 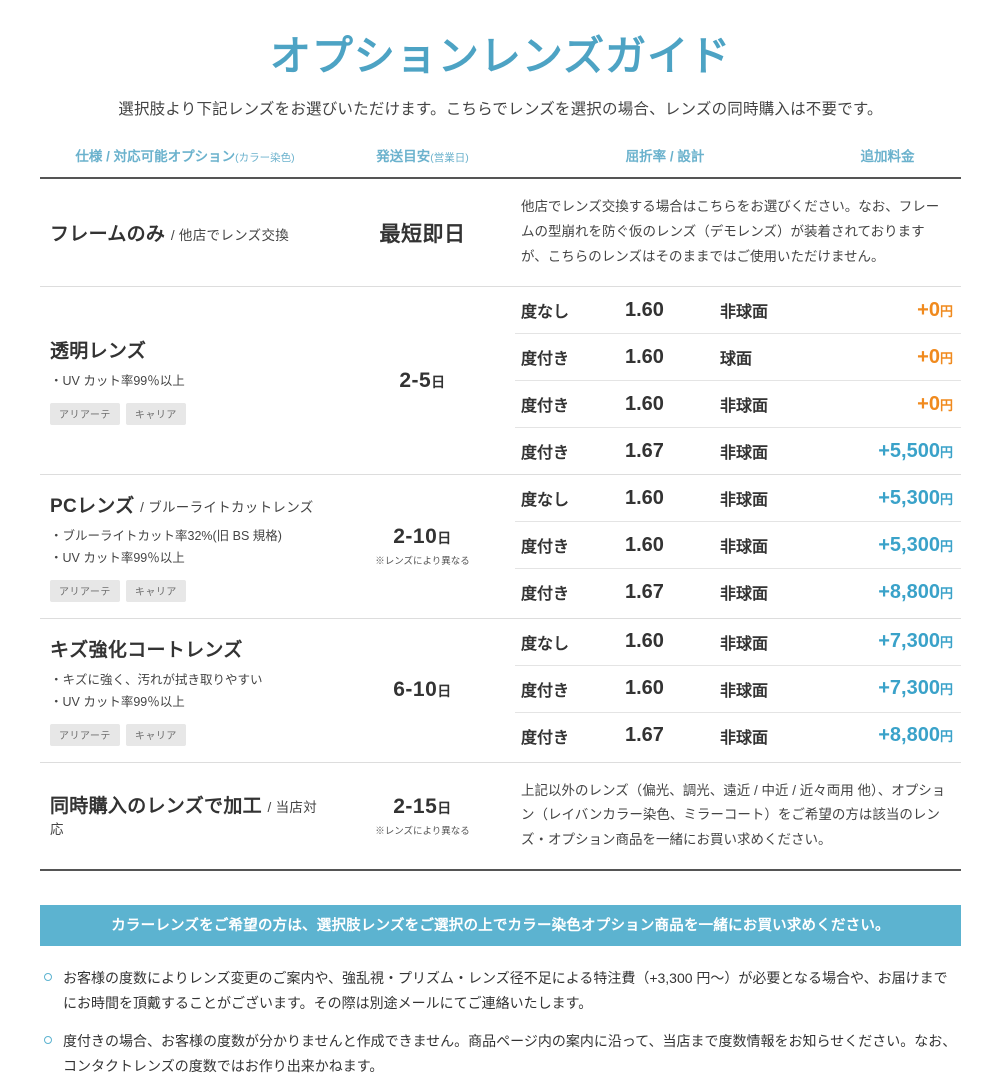 I want to click on lens-option-row: 度なし 1.60 非球面 +0円, so click(x=738, y=310).